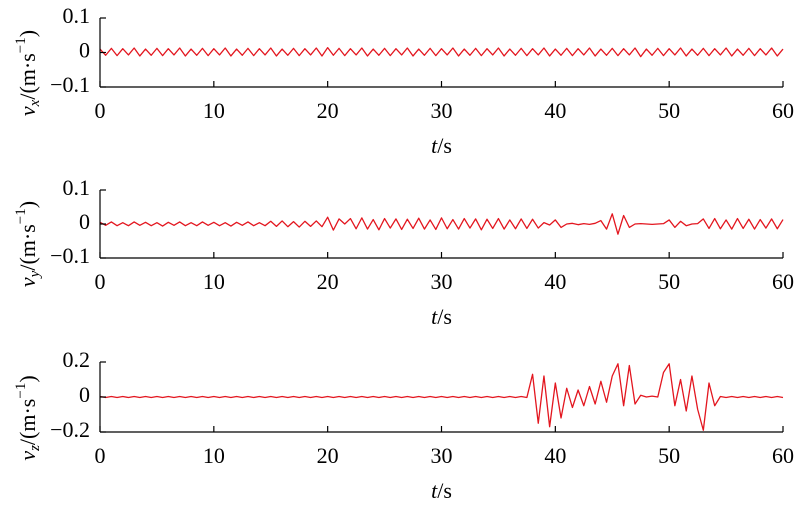  What do you see at coordinates (77, 359) in the screenshot?
I see `y-tick-label: 0.2` at bounding box center [77, 359].